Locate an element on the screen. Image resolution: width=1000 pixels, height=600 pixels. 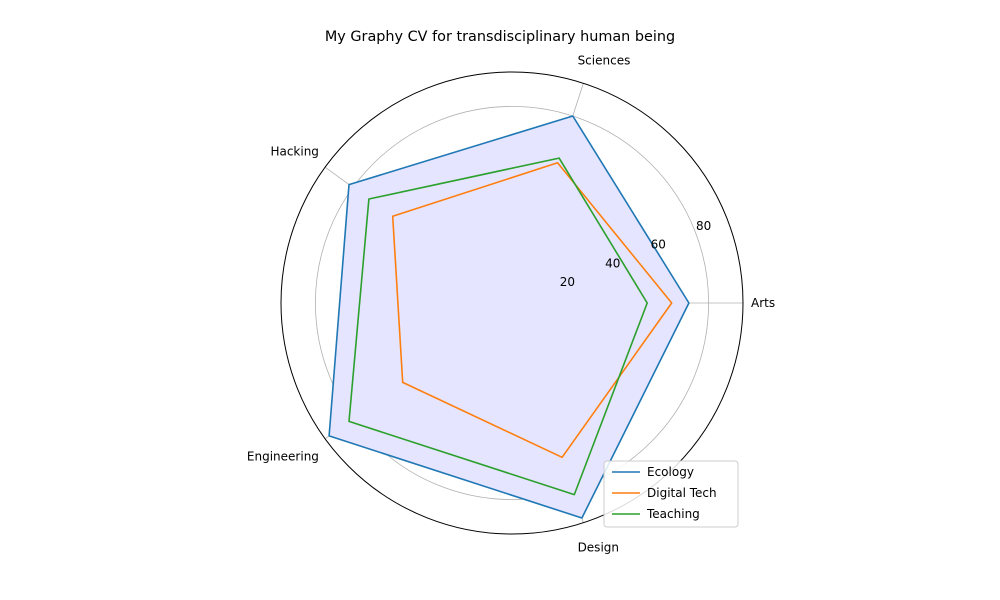
legend-label: Teaching is located at coordinates (673, 514).